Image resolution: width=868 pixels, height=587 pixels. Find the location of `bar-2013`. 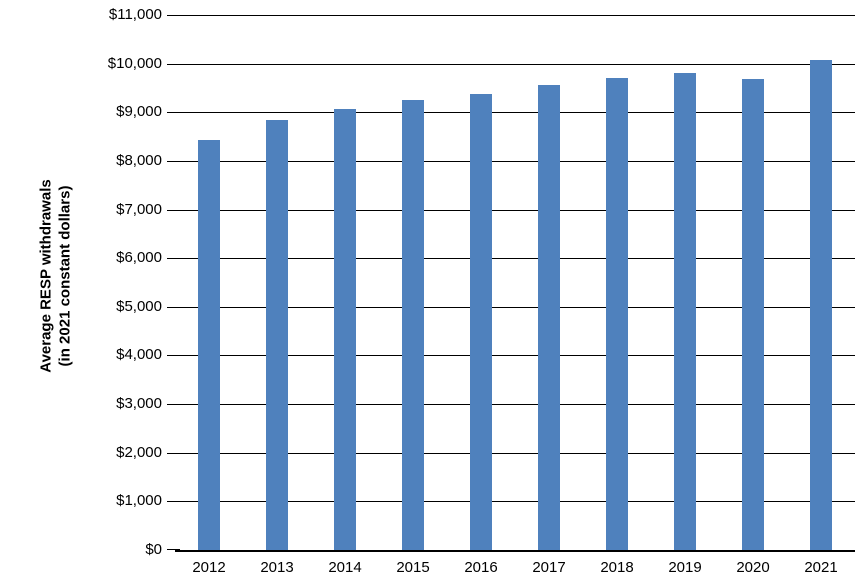

bar-2013 is located at coordinates (277, 335).